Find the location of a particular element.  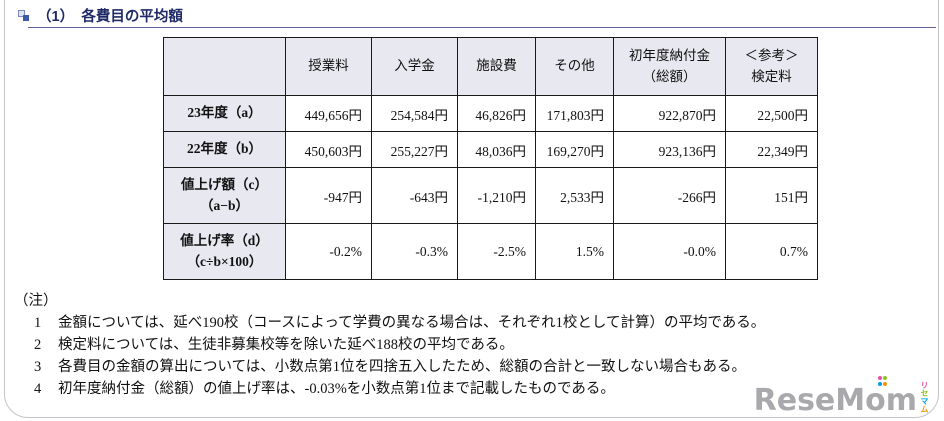

footnote-number: 1 is located at coordinates (38, 323).